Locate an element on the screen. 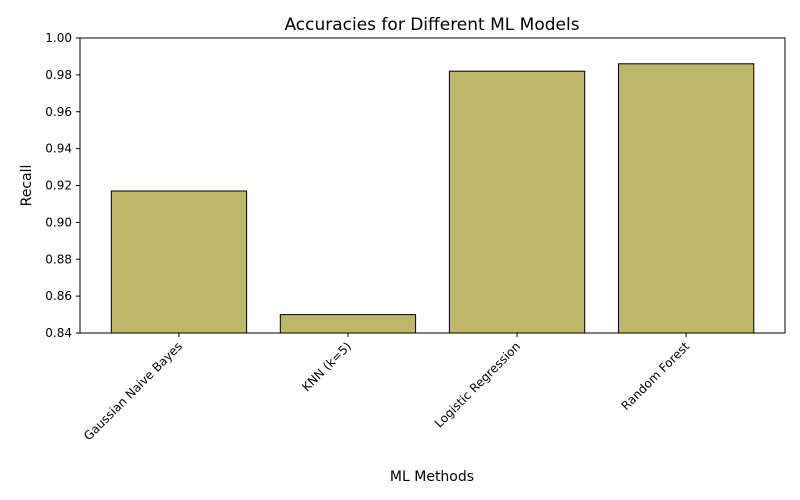 The height and width of the screenshot is (500, 800). y-axis-title: Recall is located at coordinates (27, 186).